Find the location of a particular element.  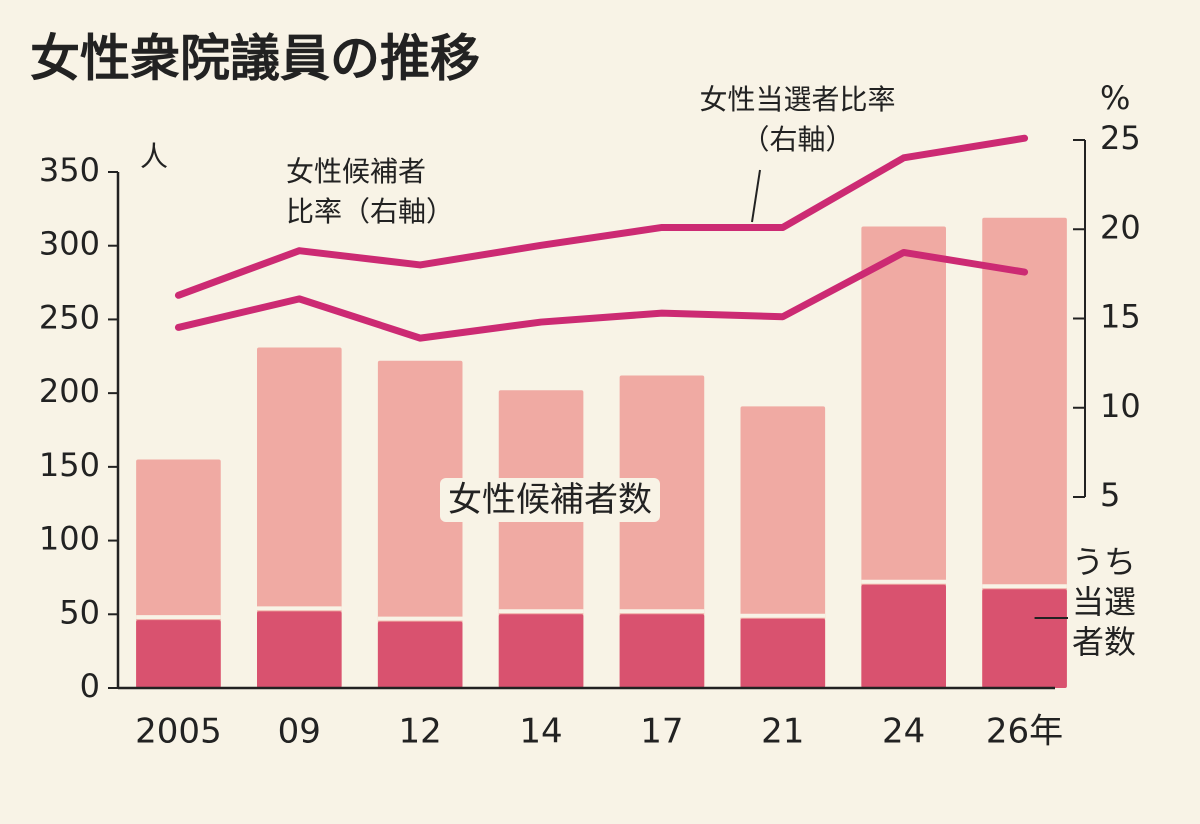

x-tick-label: 21 is located at coordinates (782, 732).